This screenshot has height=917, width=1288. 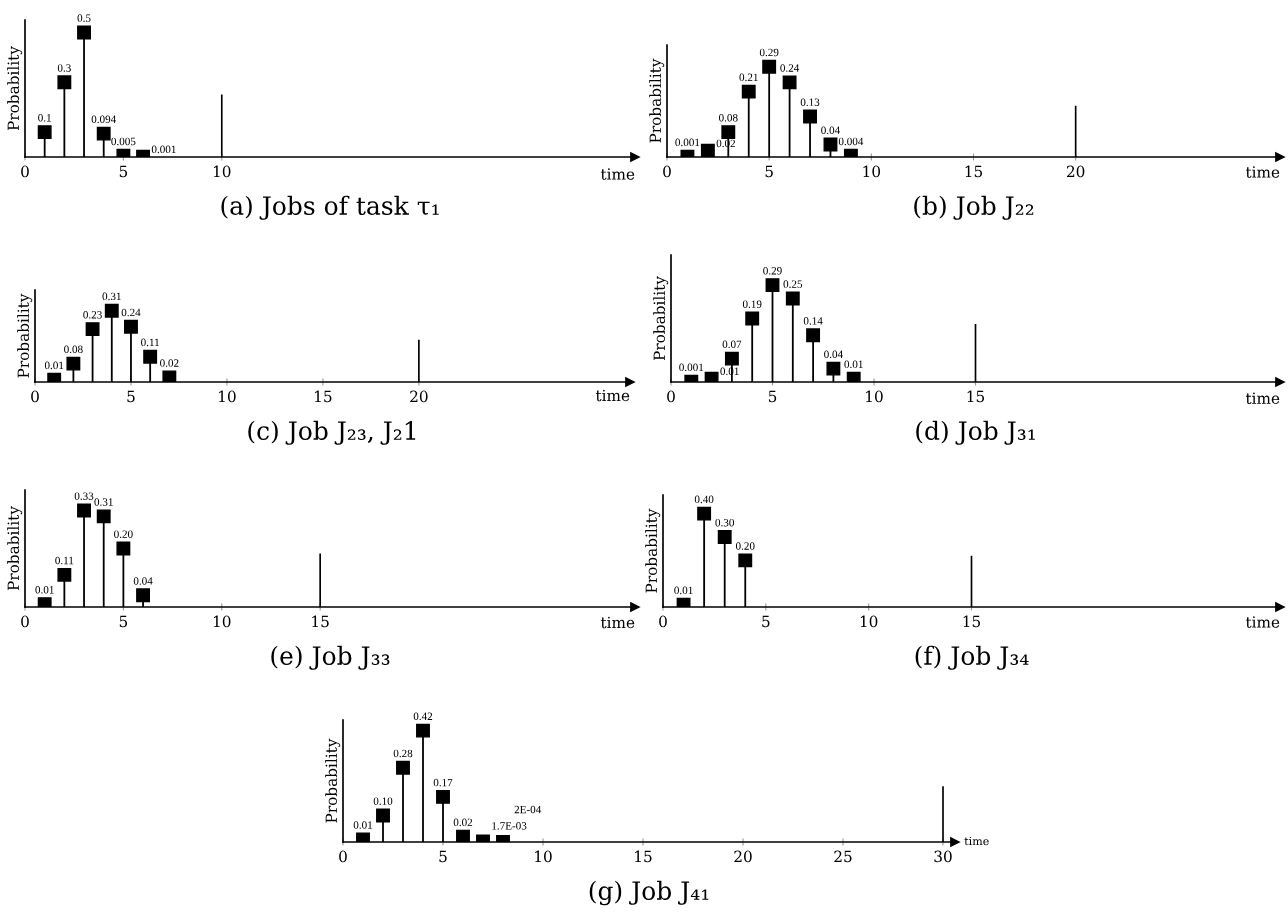 What do you see at coordinates (748, 77) in the screenshot?
I see `data-label: 0.21` at bounding box center [748, 77].